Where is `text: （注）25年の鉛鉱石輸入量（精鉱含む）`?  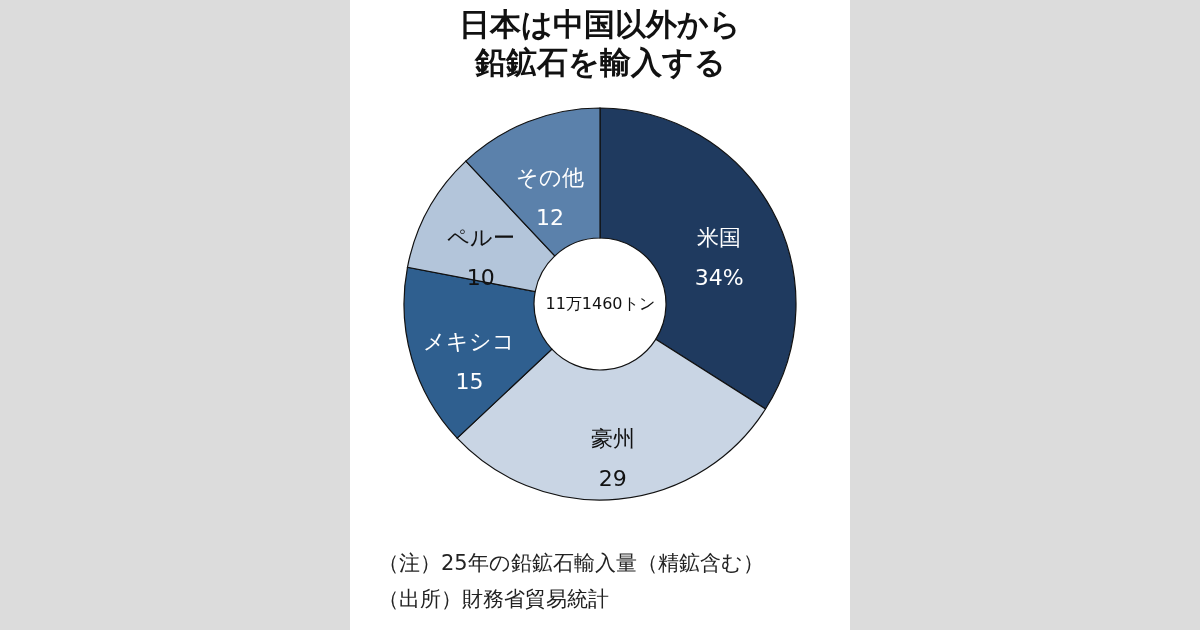 text: （注）25年の鉛鉱石輸入量（精鉱含む） is located at coordinates (571, 563).